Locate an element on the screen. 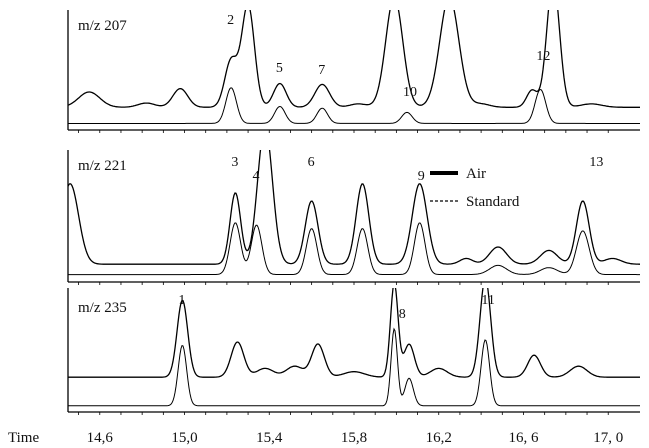  peak-label: 13 is located at coordinates (596, 162).